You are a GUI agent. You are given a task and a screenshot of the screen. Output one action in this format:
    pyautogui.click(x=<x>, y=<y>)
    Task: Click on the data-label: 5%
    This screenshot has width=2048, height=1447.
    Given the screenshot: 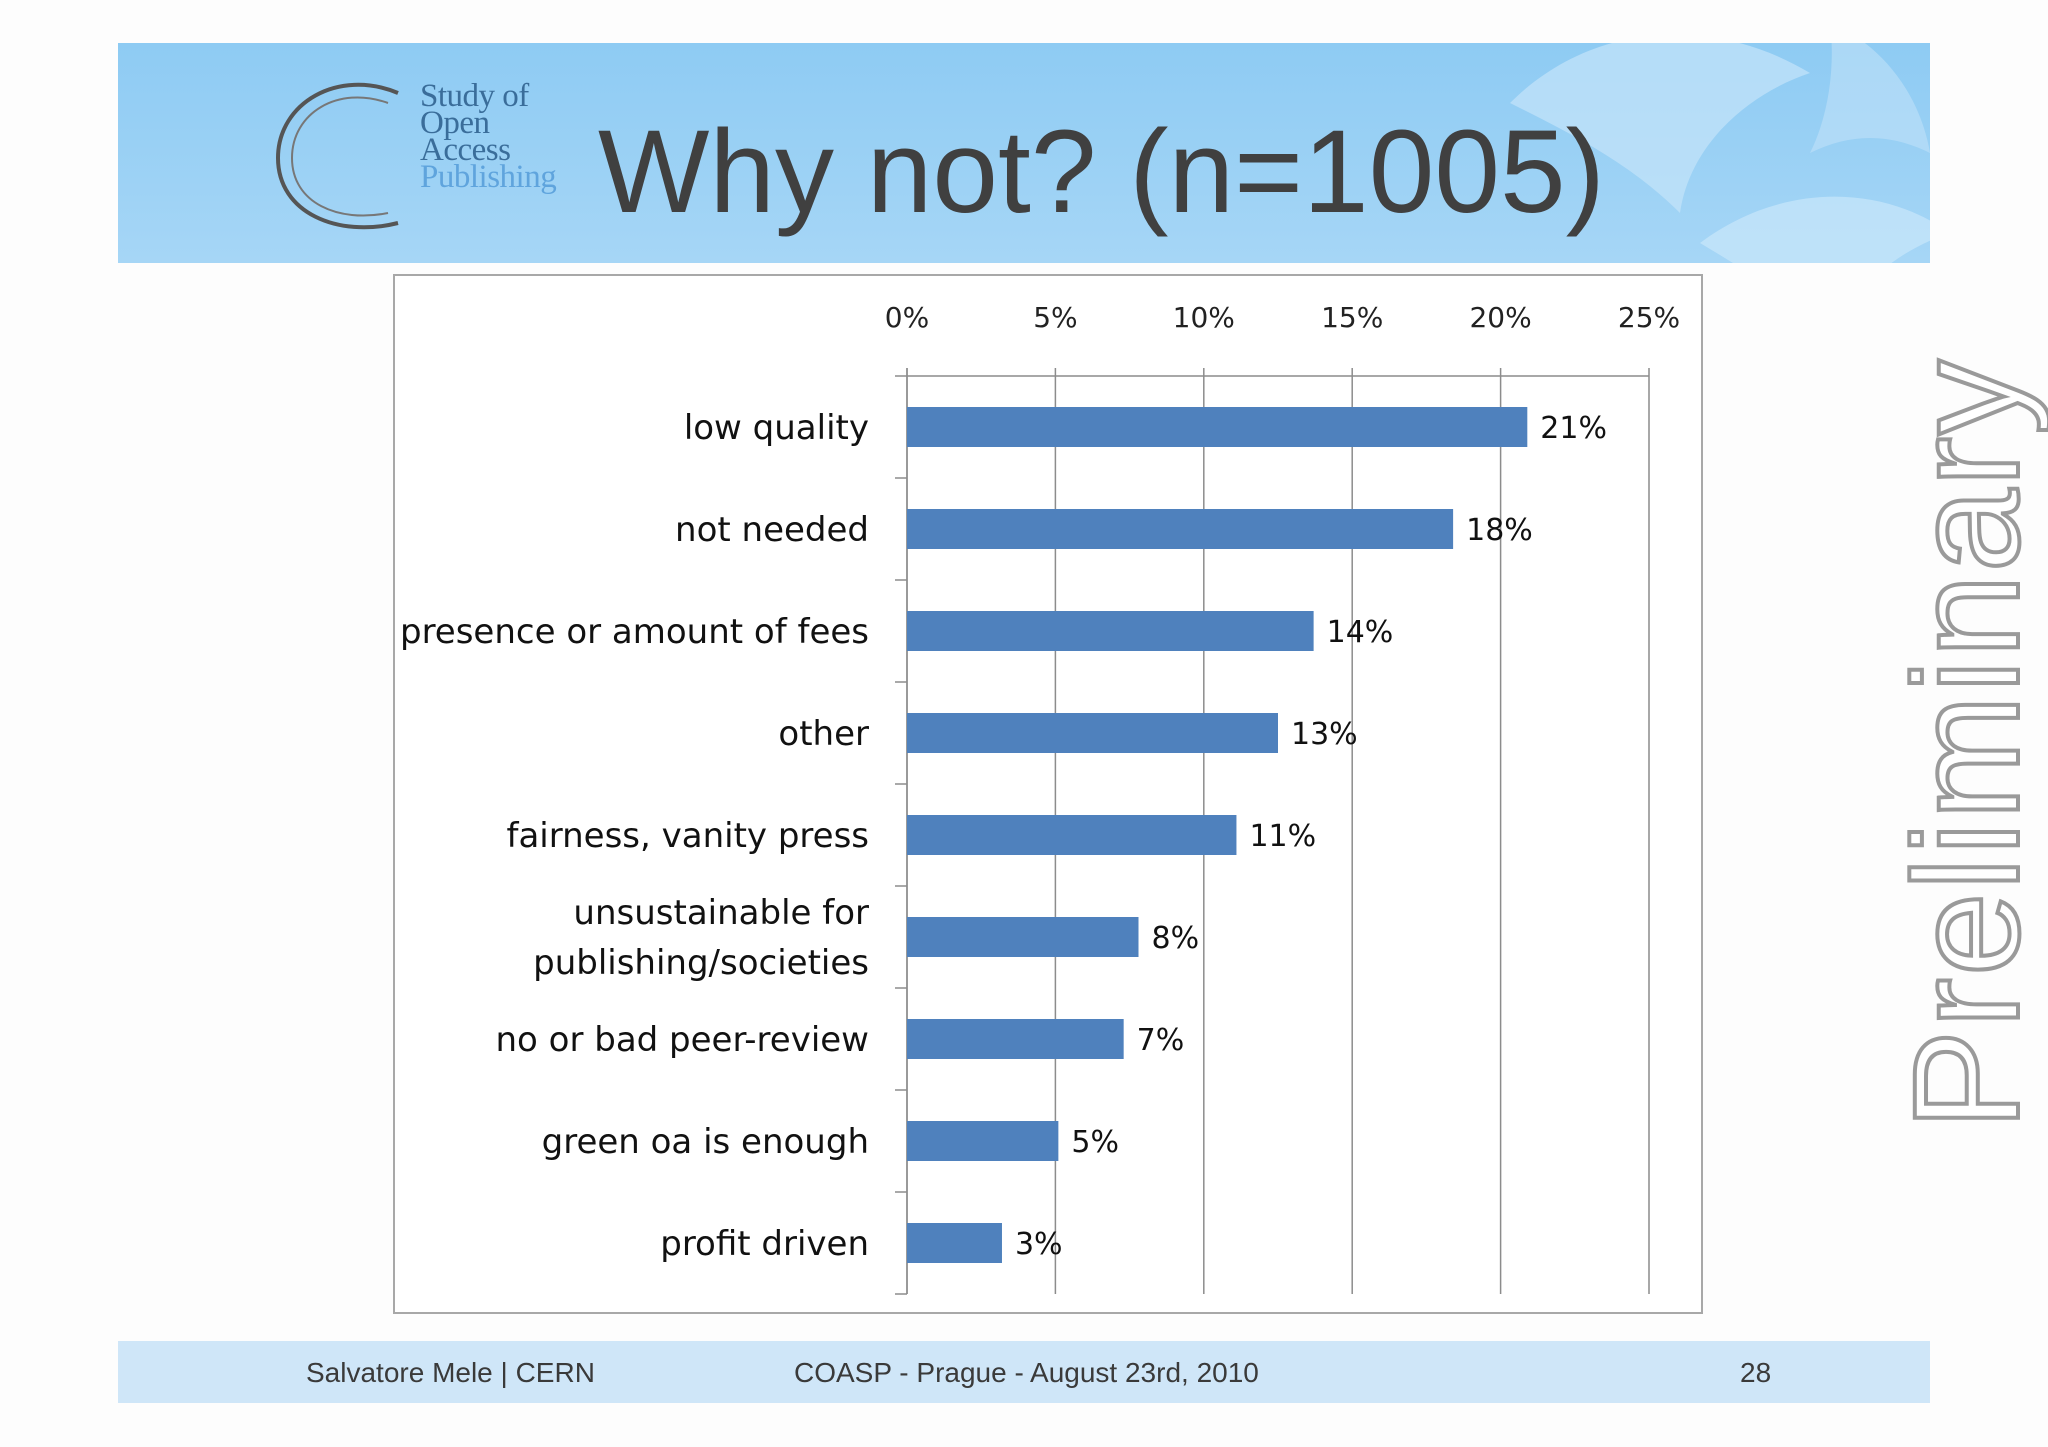 What is the action you would take?
    pyautogui.click(x=1095, y=1142)
    